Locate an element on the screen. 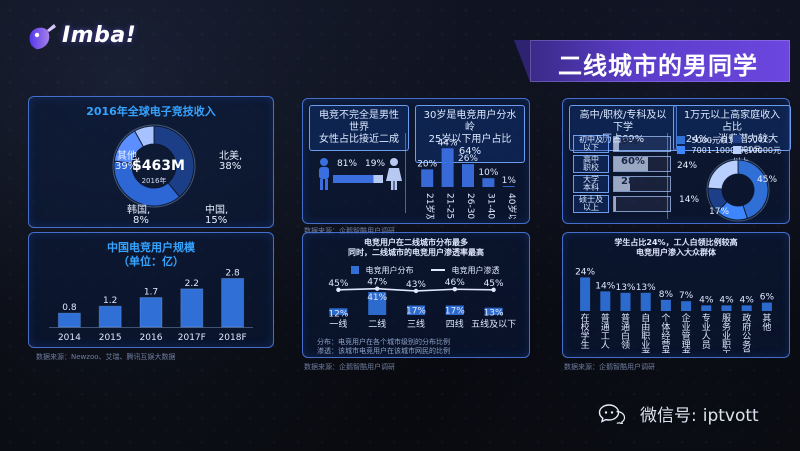 The image size is (800, 451). city-dist-value-2: 17% is located at coordinates (416, 311).